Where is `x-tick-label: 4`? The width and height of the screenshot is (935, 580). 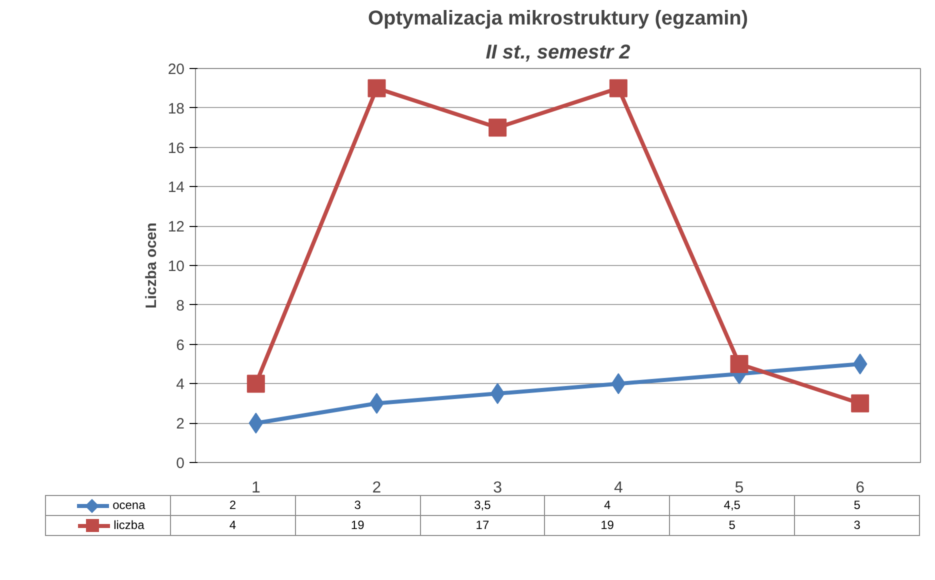
x-tick-label: 4 is located at coordinates (618, 488).